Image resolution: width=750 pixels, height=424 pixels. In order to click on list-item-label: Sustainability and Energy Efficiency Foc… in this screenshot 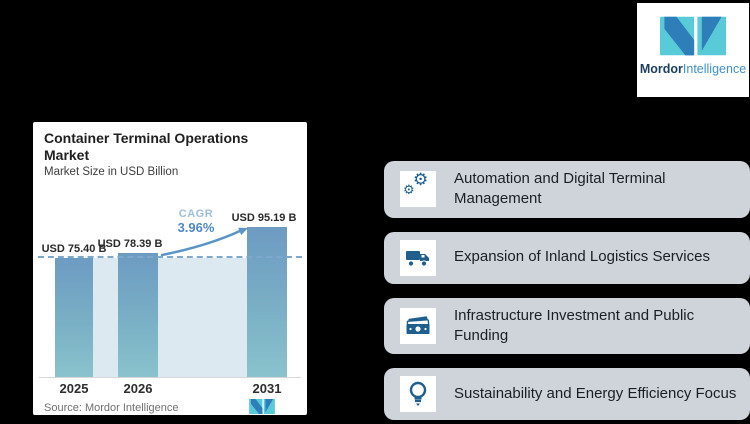, I will do `click(595, 393)`.